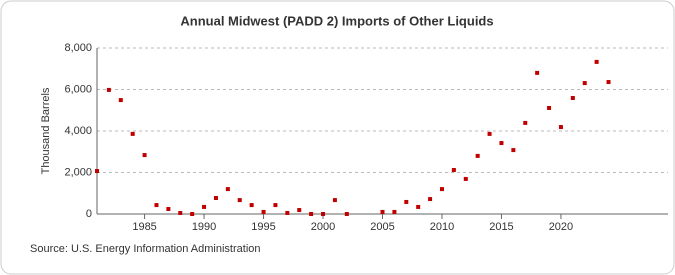  I want to click on x-tick-label: 1995, so click(263, 227).